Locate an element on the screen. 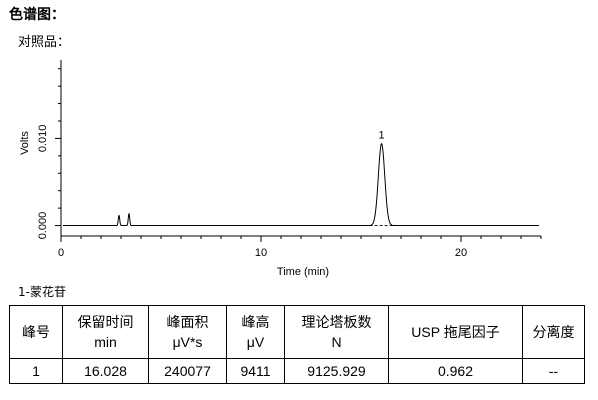 Image resolution: width=598 pixels, height=400 pixels. peak-label: 1 is located at coordinates (381, 136).